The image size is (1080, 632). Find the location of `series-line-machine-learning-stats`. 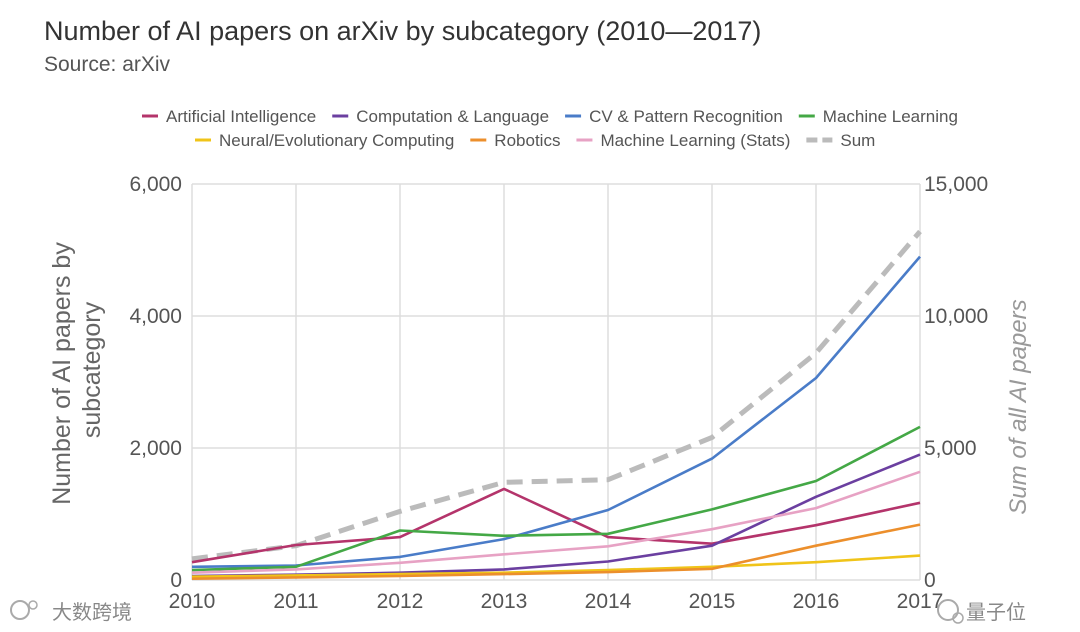

series-line-machine-learning-stats is located at coordinates (556, 522).